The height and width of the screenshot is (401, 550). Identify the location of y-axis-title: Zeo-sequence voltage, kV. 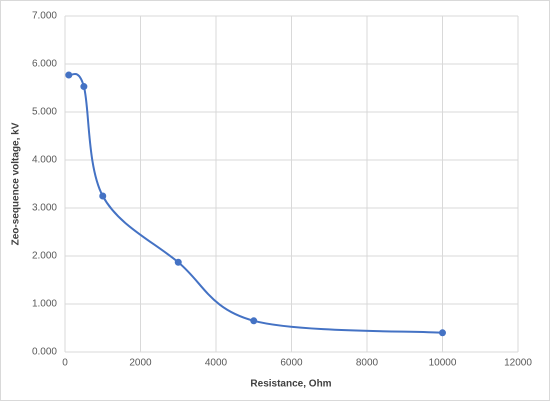
(16, 183).